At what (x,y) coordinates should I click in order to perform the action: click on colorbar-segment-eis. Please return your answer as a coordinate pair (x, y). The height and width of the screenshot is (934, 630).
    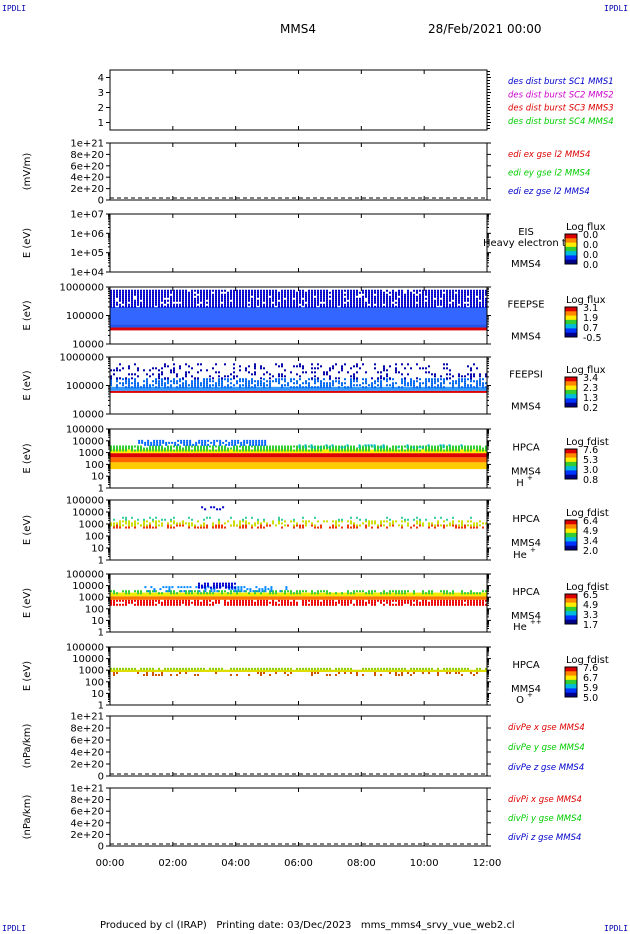
    Looking at the image, I should click on (571, 245).